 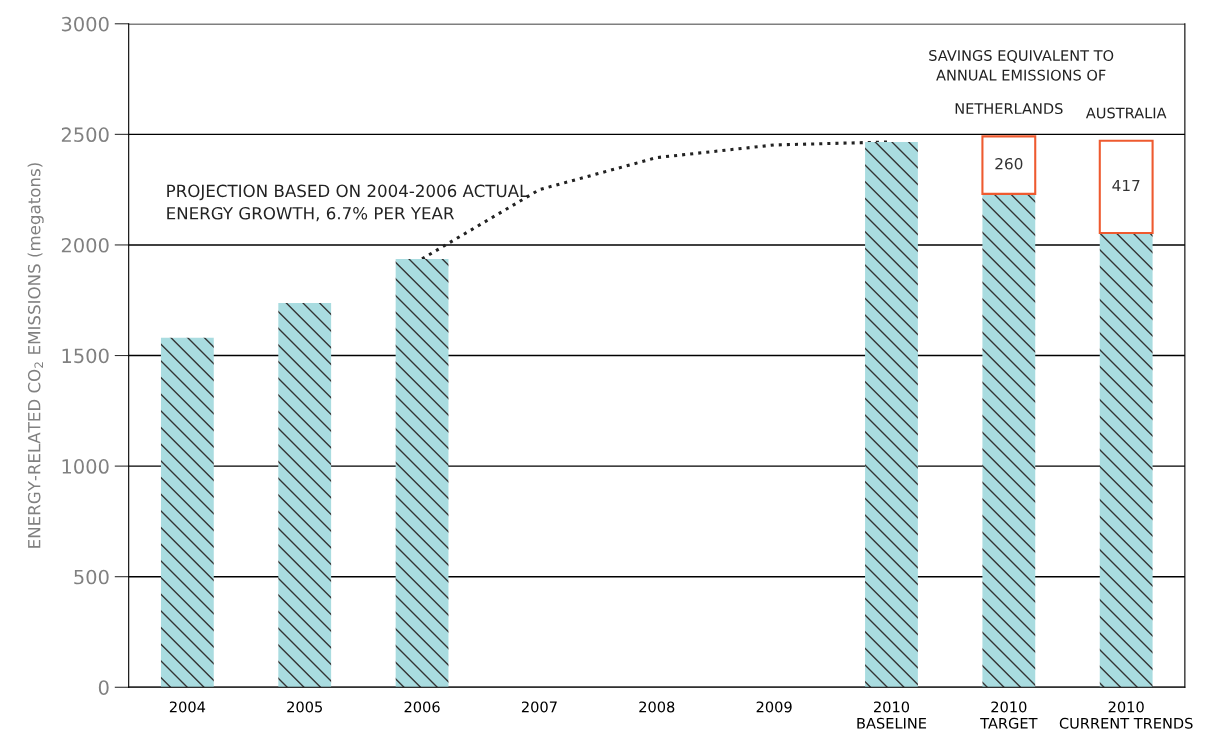 What do you see at coordinates (1009, 715) in the screenshot?
I see `x-tick-label: 2010 TARGET` at bounding box center [1009, 715].